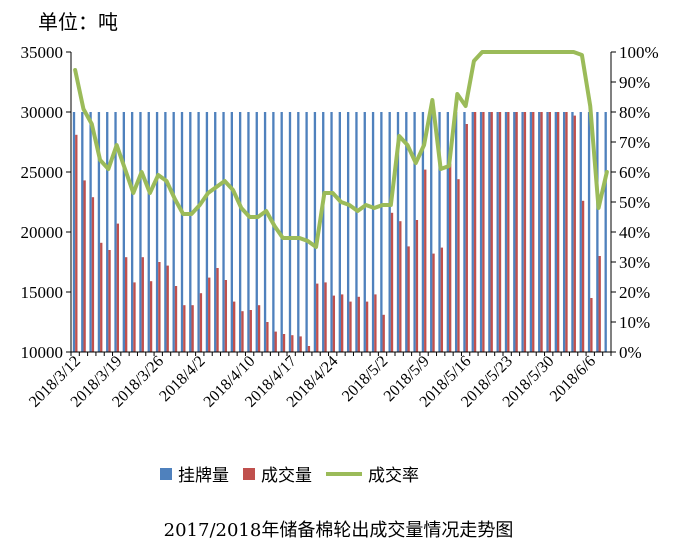  I want to click on figure-title: 2017/2018年储备棉轮出成交量情况走势图, so click(338, 530).